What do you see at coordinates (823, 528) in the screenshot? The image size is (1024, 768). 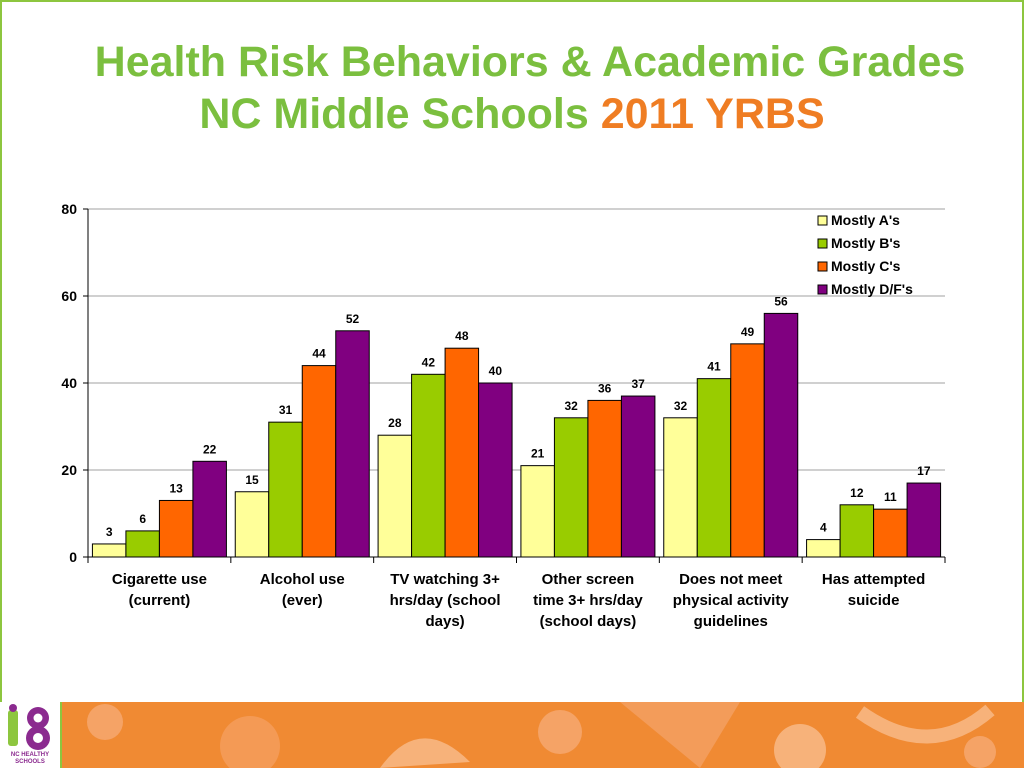 I see `data-label: 4` at bounding box center [823, 528].